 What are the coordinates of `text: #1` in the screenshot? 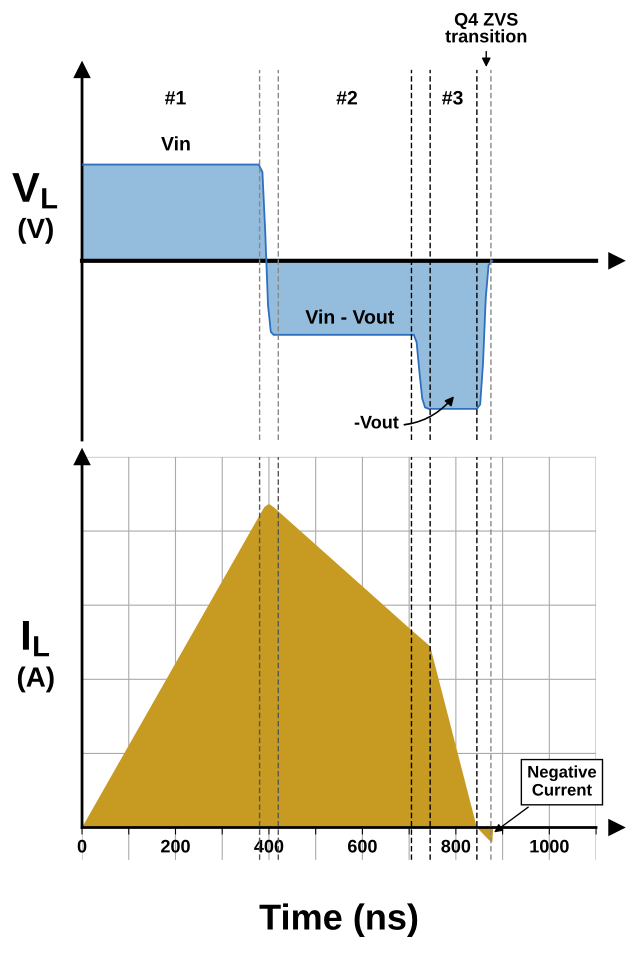 It's located at (175, 97).